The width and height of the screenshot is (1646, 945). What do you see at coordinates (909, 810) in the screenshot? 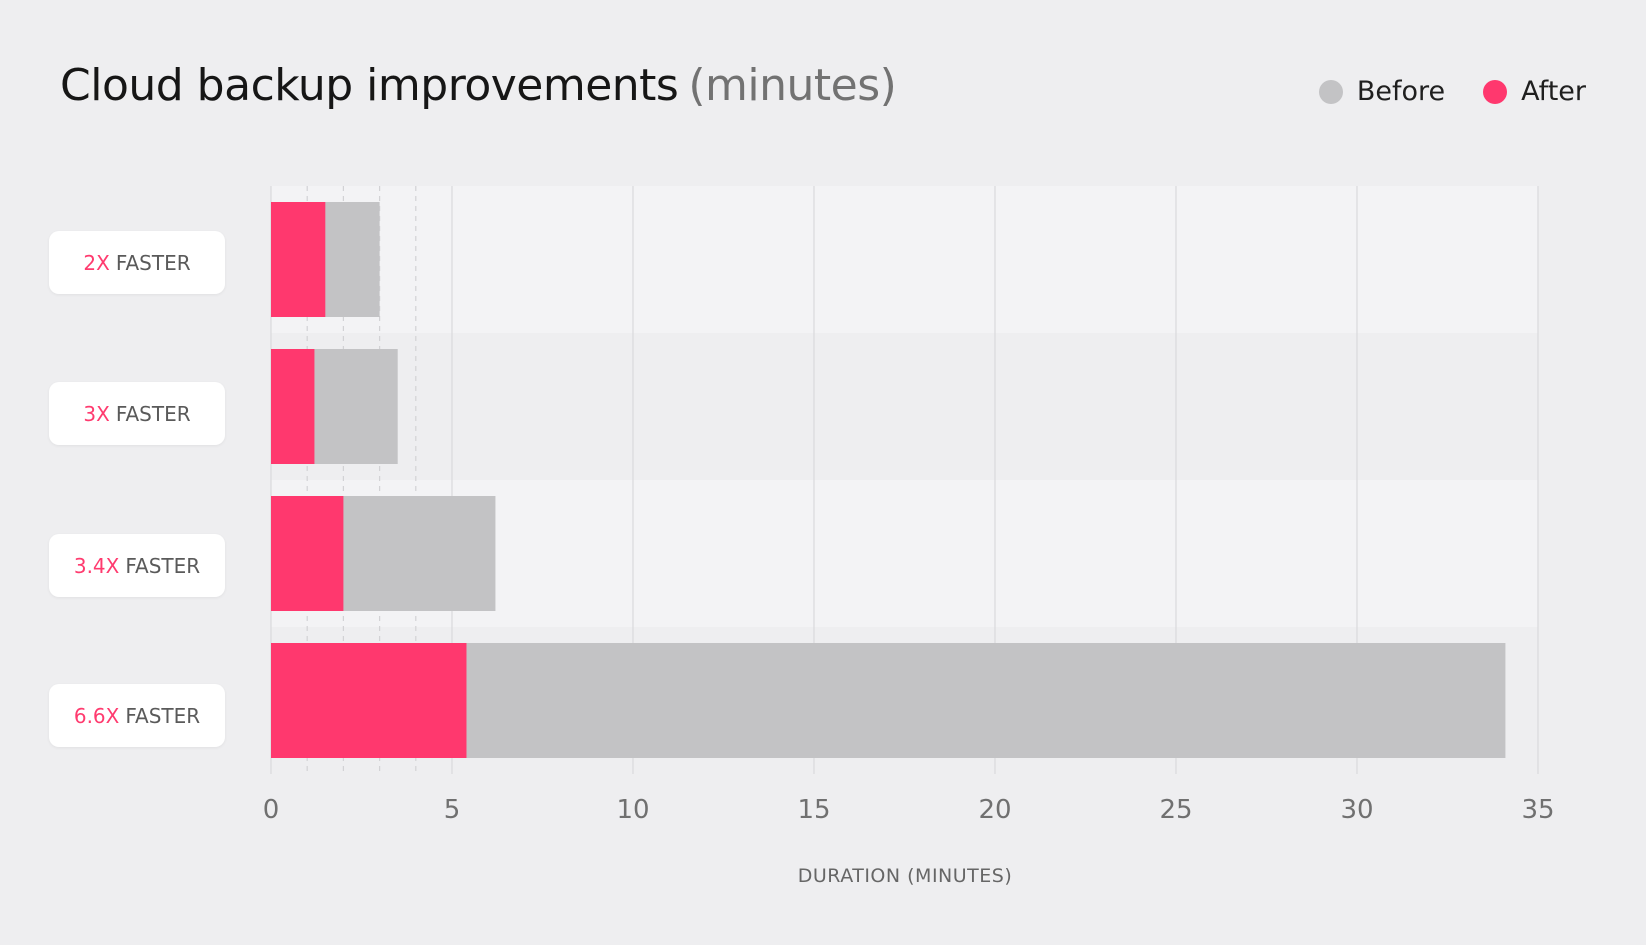
I see `x-axis-ticks: 0 5 10 15 20 25 30 35` at bounding box center [909, 810].